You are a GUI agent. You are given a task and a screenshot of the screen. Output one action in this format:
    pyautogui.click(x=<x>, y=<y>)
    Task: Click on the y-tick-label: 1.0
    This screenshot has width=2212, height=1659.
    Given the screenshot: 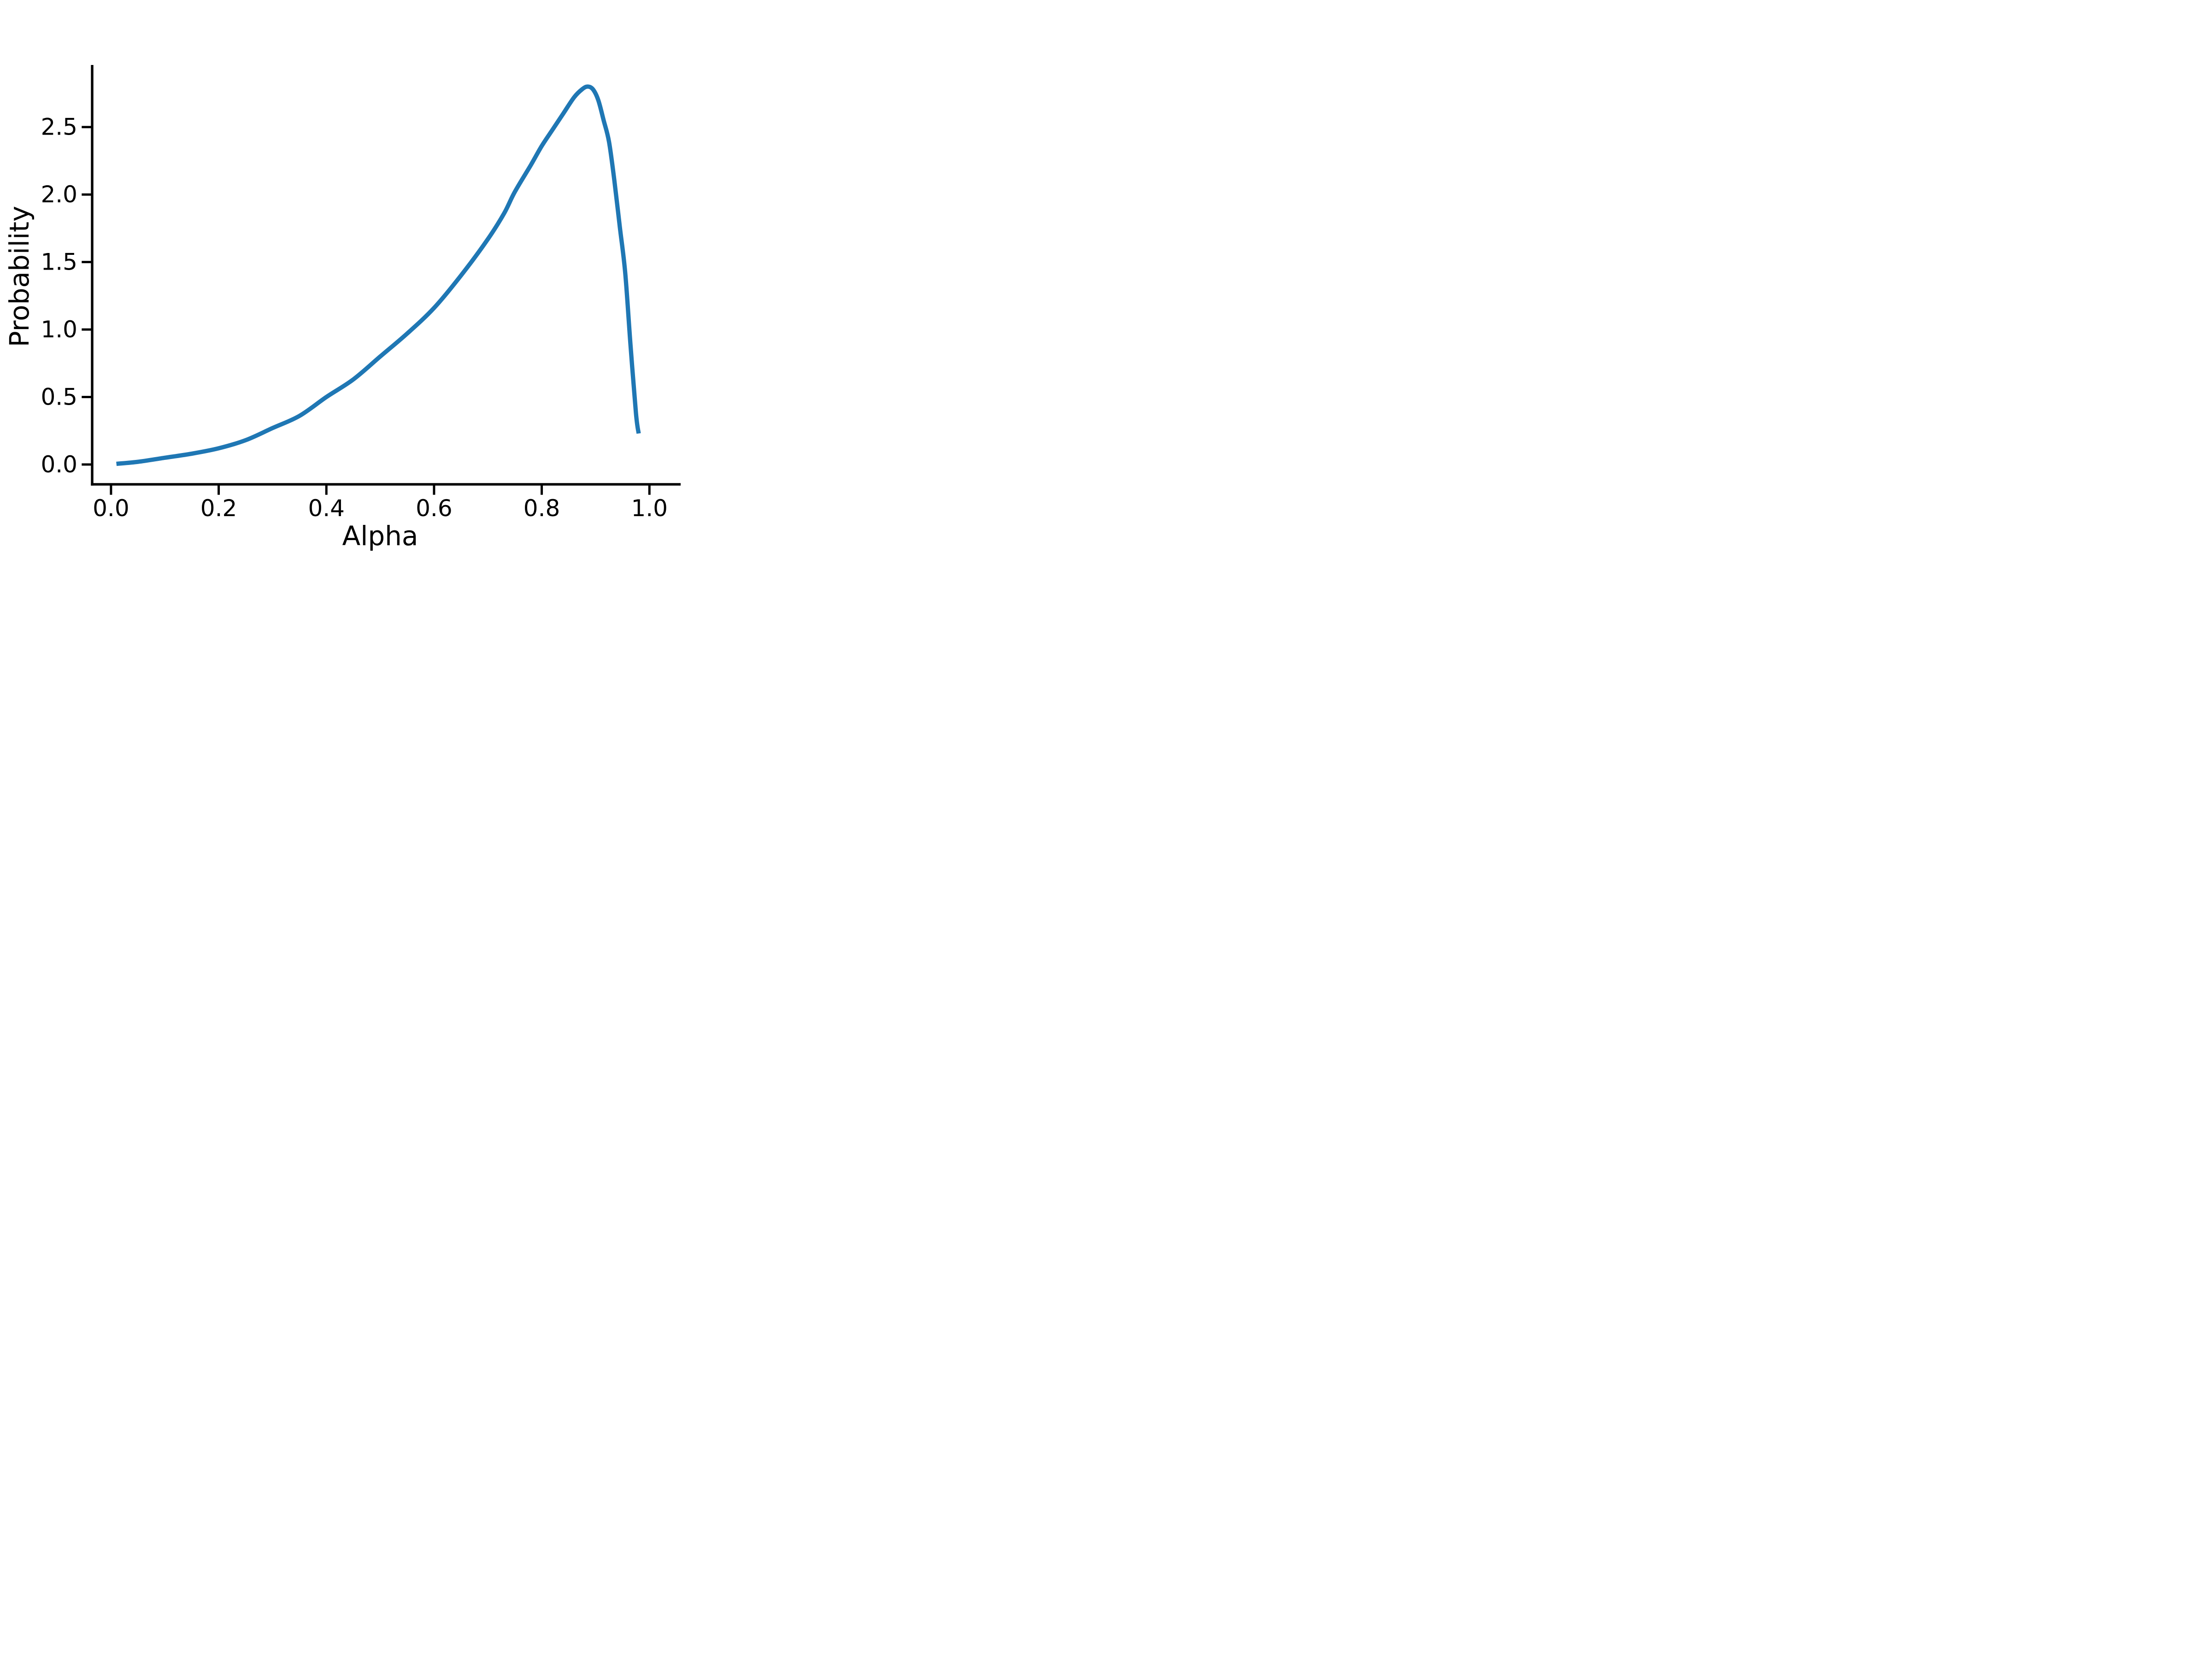 What is the action you would take?
    pyautogui.click(x=59, y=329)
    